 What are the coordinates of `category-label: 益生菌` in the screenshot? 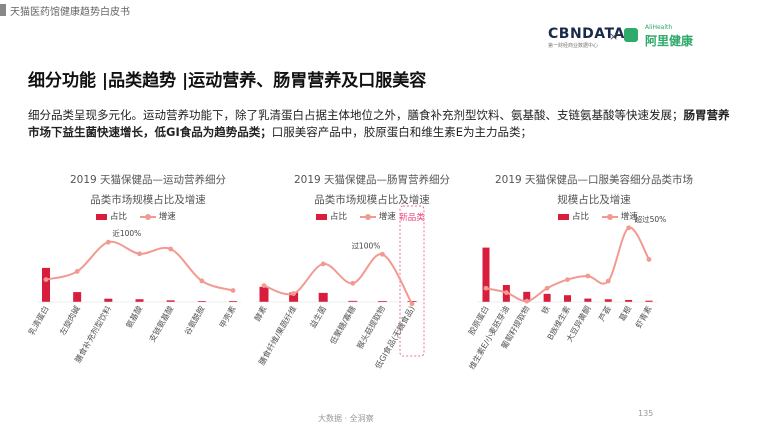 It's located at (317, 317).